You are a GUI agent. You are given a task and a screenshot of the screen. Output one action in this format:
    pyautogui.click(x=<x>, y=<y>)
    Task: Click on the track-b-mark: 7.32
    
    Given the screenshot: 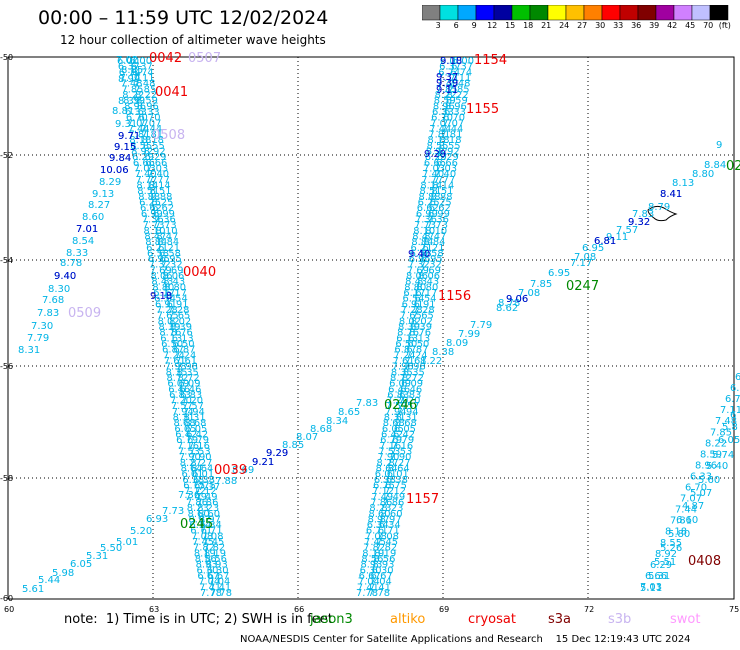 What is the action you would take?
    pyautogui.click(x=419, y=265)
    